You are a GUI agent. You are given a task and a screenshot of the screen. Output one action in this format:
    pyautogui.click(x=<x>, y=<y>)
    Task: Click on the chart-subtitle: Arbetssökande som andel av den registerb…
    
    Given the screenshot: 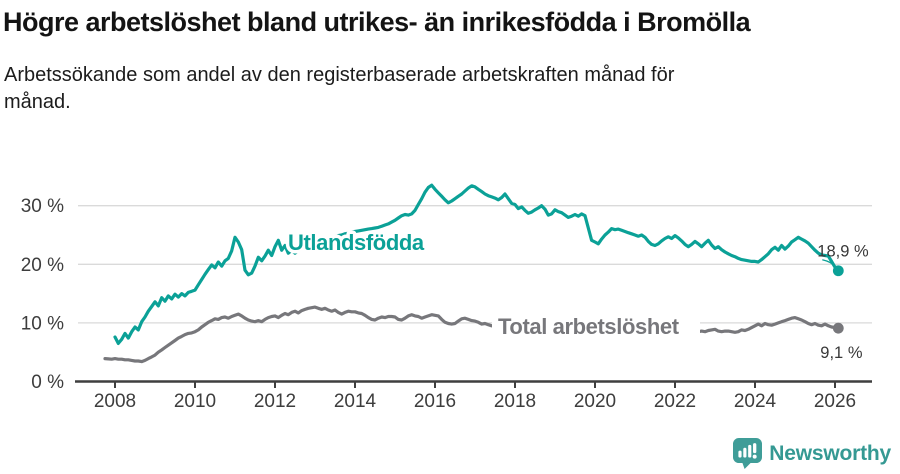 What is the action you would take?
    pyautogui.click(x=450, y=89)
    